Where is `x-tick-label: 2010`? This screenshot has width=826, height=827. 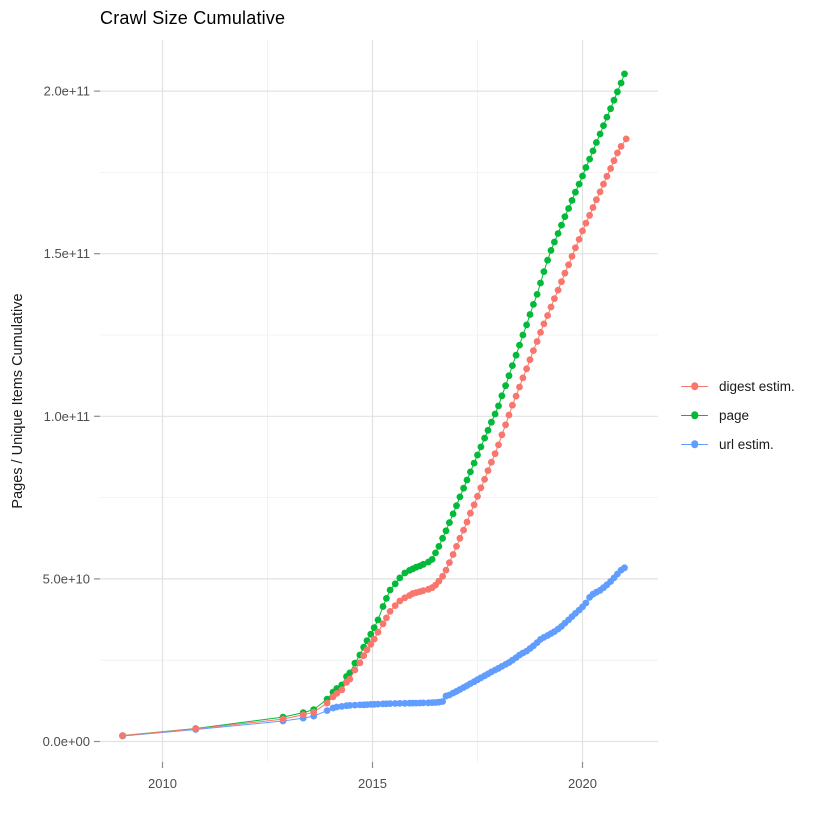
x-tick-label: 2010 is located at coordinates (162, 783).